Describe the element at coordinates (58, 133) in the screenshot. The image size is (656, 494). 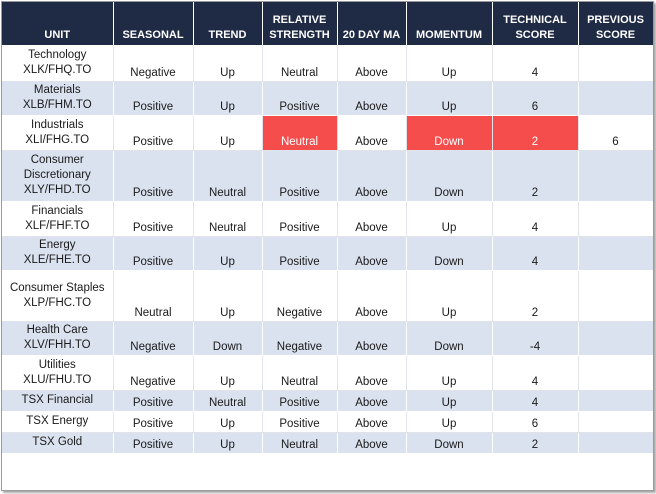
I see `unit-cell: Industrials XLI/FHG.TO` at that location.